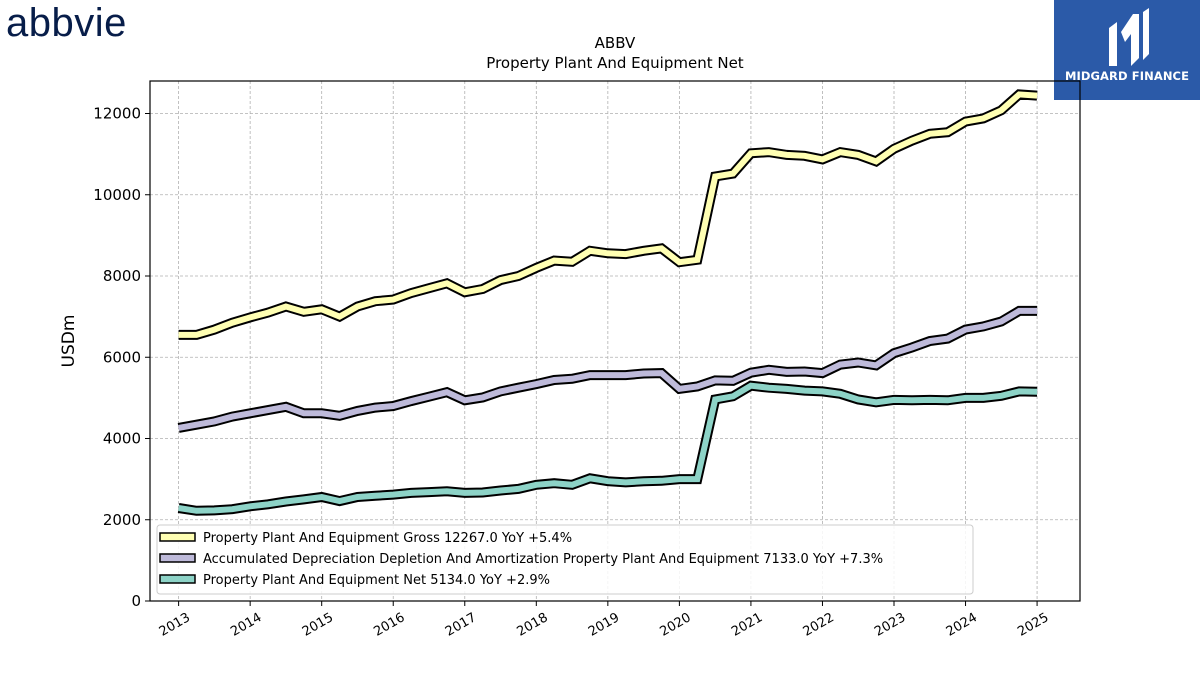 The width and height of the screenshot is (1200, 675). What do you see at coordinates (1033, 625) in the screenshot?
I see `x-tick-label: 2025` at bounding box center [1033, 625].